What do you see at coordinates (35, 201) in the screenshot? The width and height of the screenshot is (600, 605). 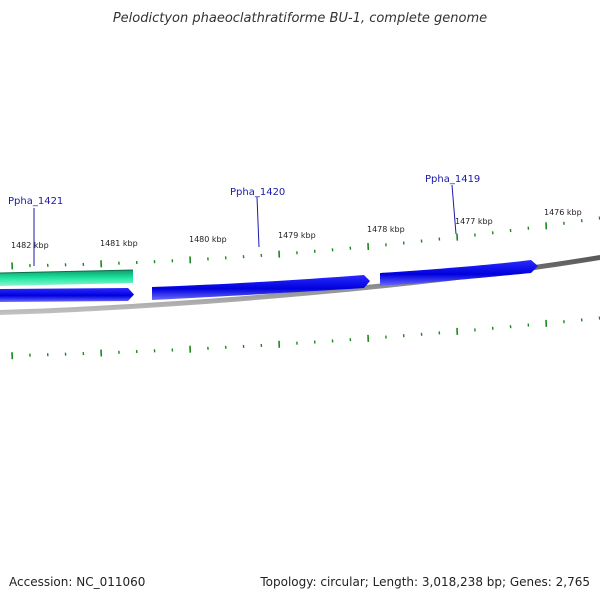 I see `gene-label-ppha-1421: Ppha_1421` at bounding box center [35, 201].